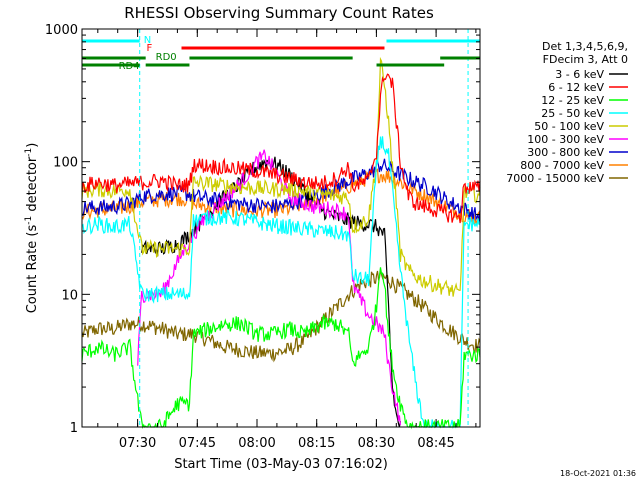 This screenshot has height=480, width=640. What do you see at coordinates (149, 48) in the screenshot?
I see `state-label-f: F` at bounding box center [149, 48].